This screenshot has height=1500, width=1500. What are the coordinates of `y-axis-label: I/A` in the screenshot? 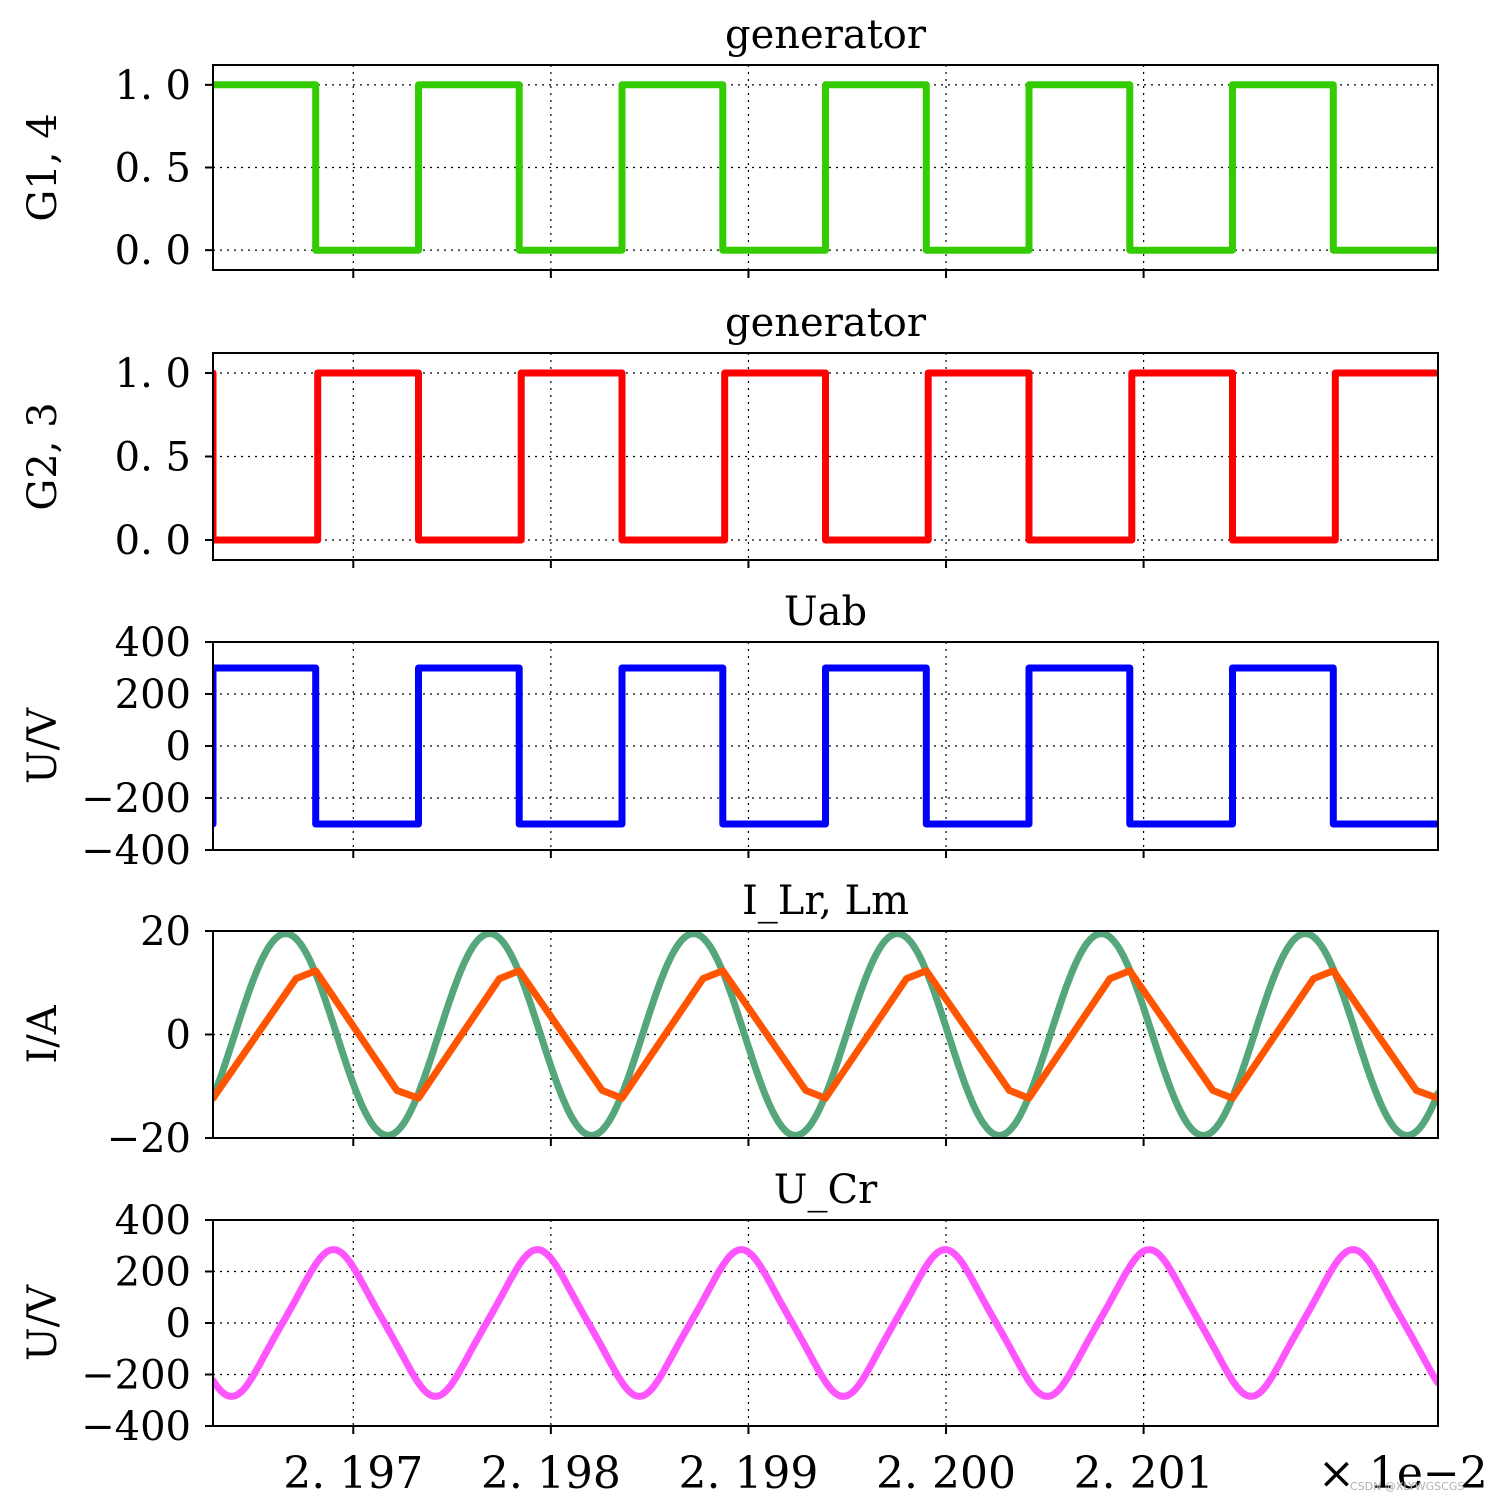 It's located at (43, 1033).